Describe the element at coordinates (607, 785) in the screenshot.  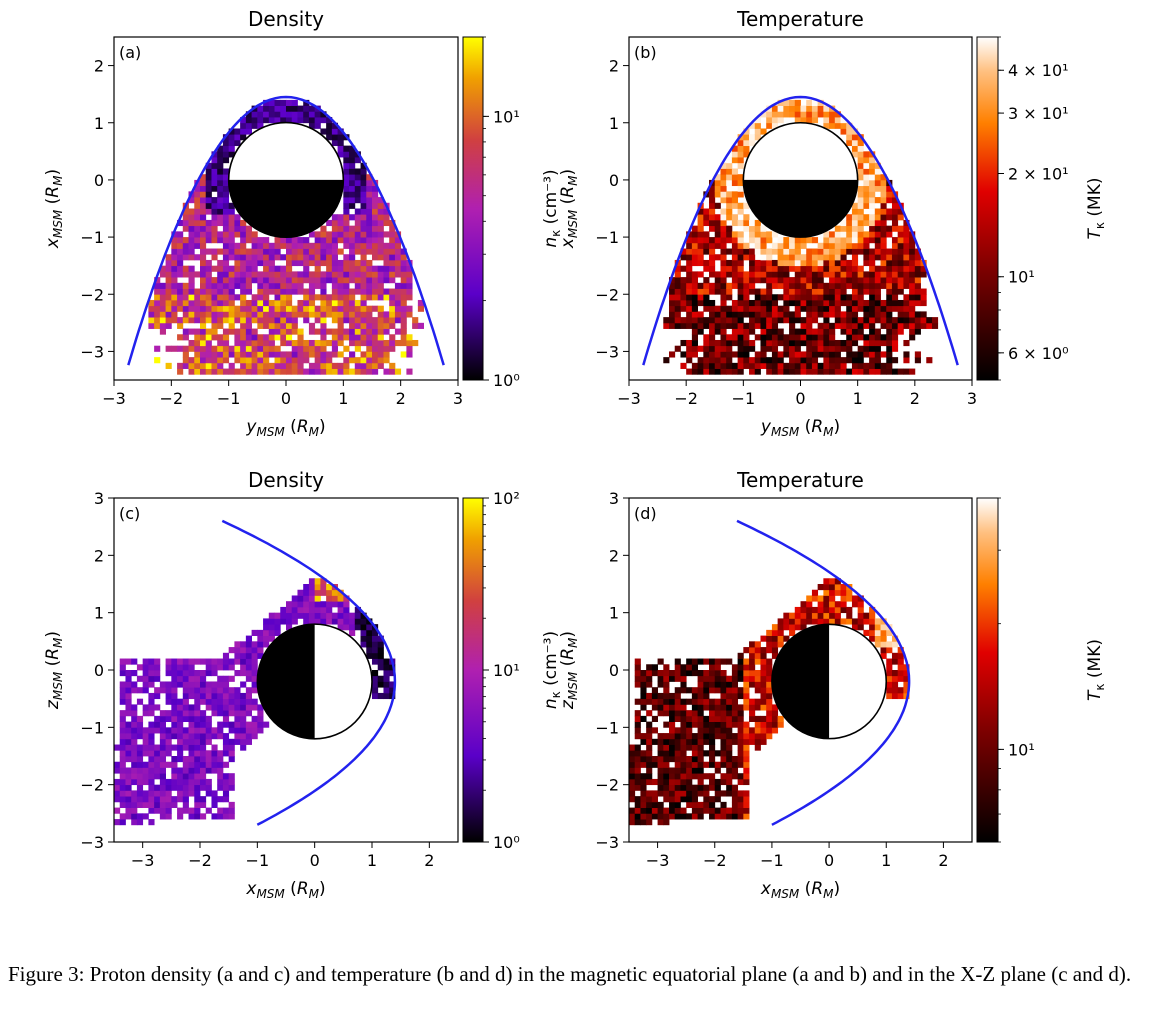
I see `y-tick-label: −2` at that location.